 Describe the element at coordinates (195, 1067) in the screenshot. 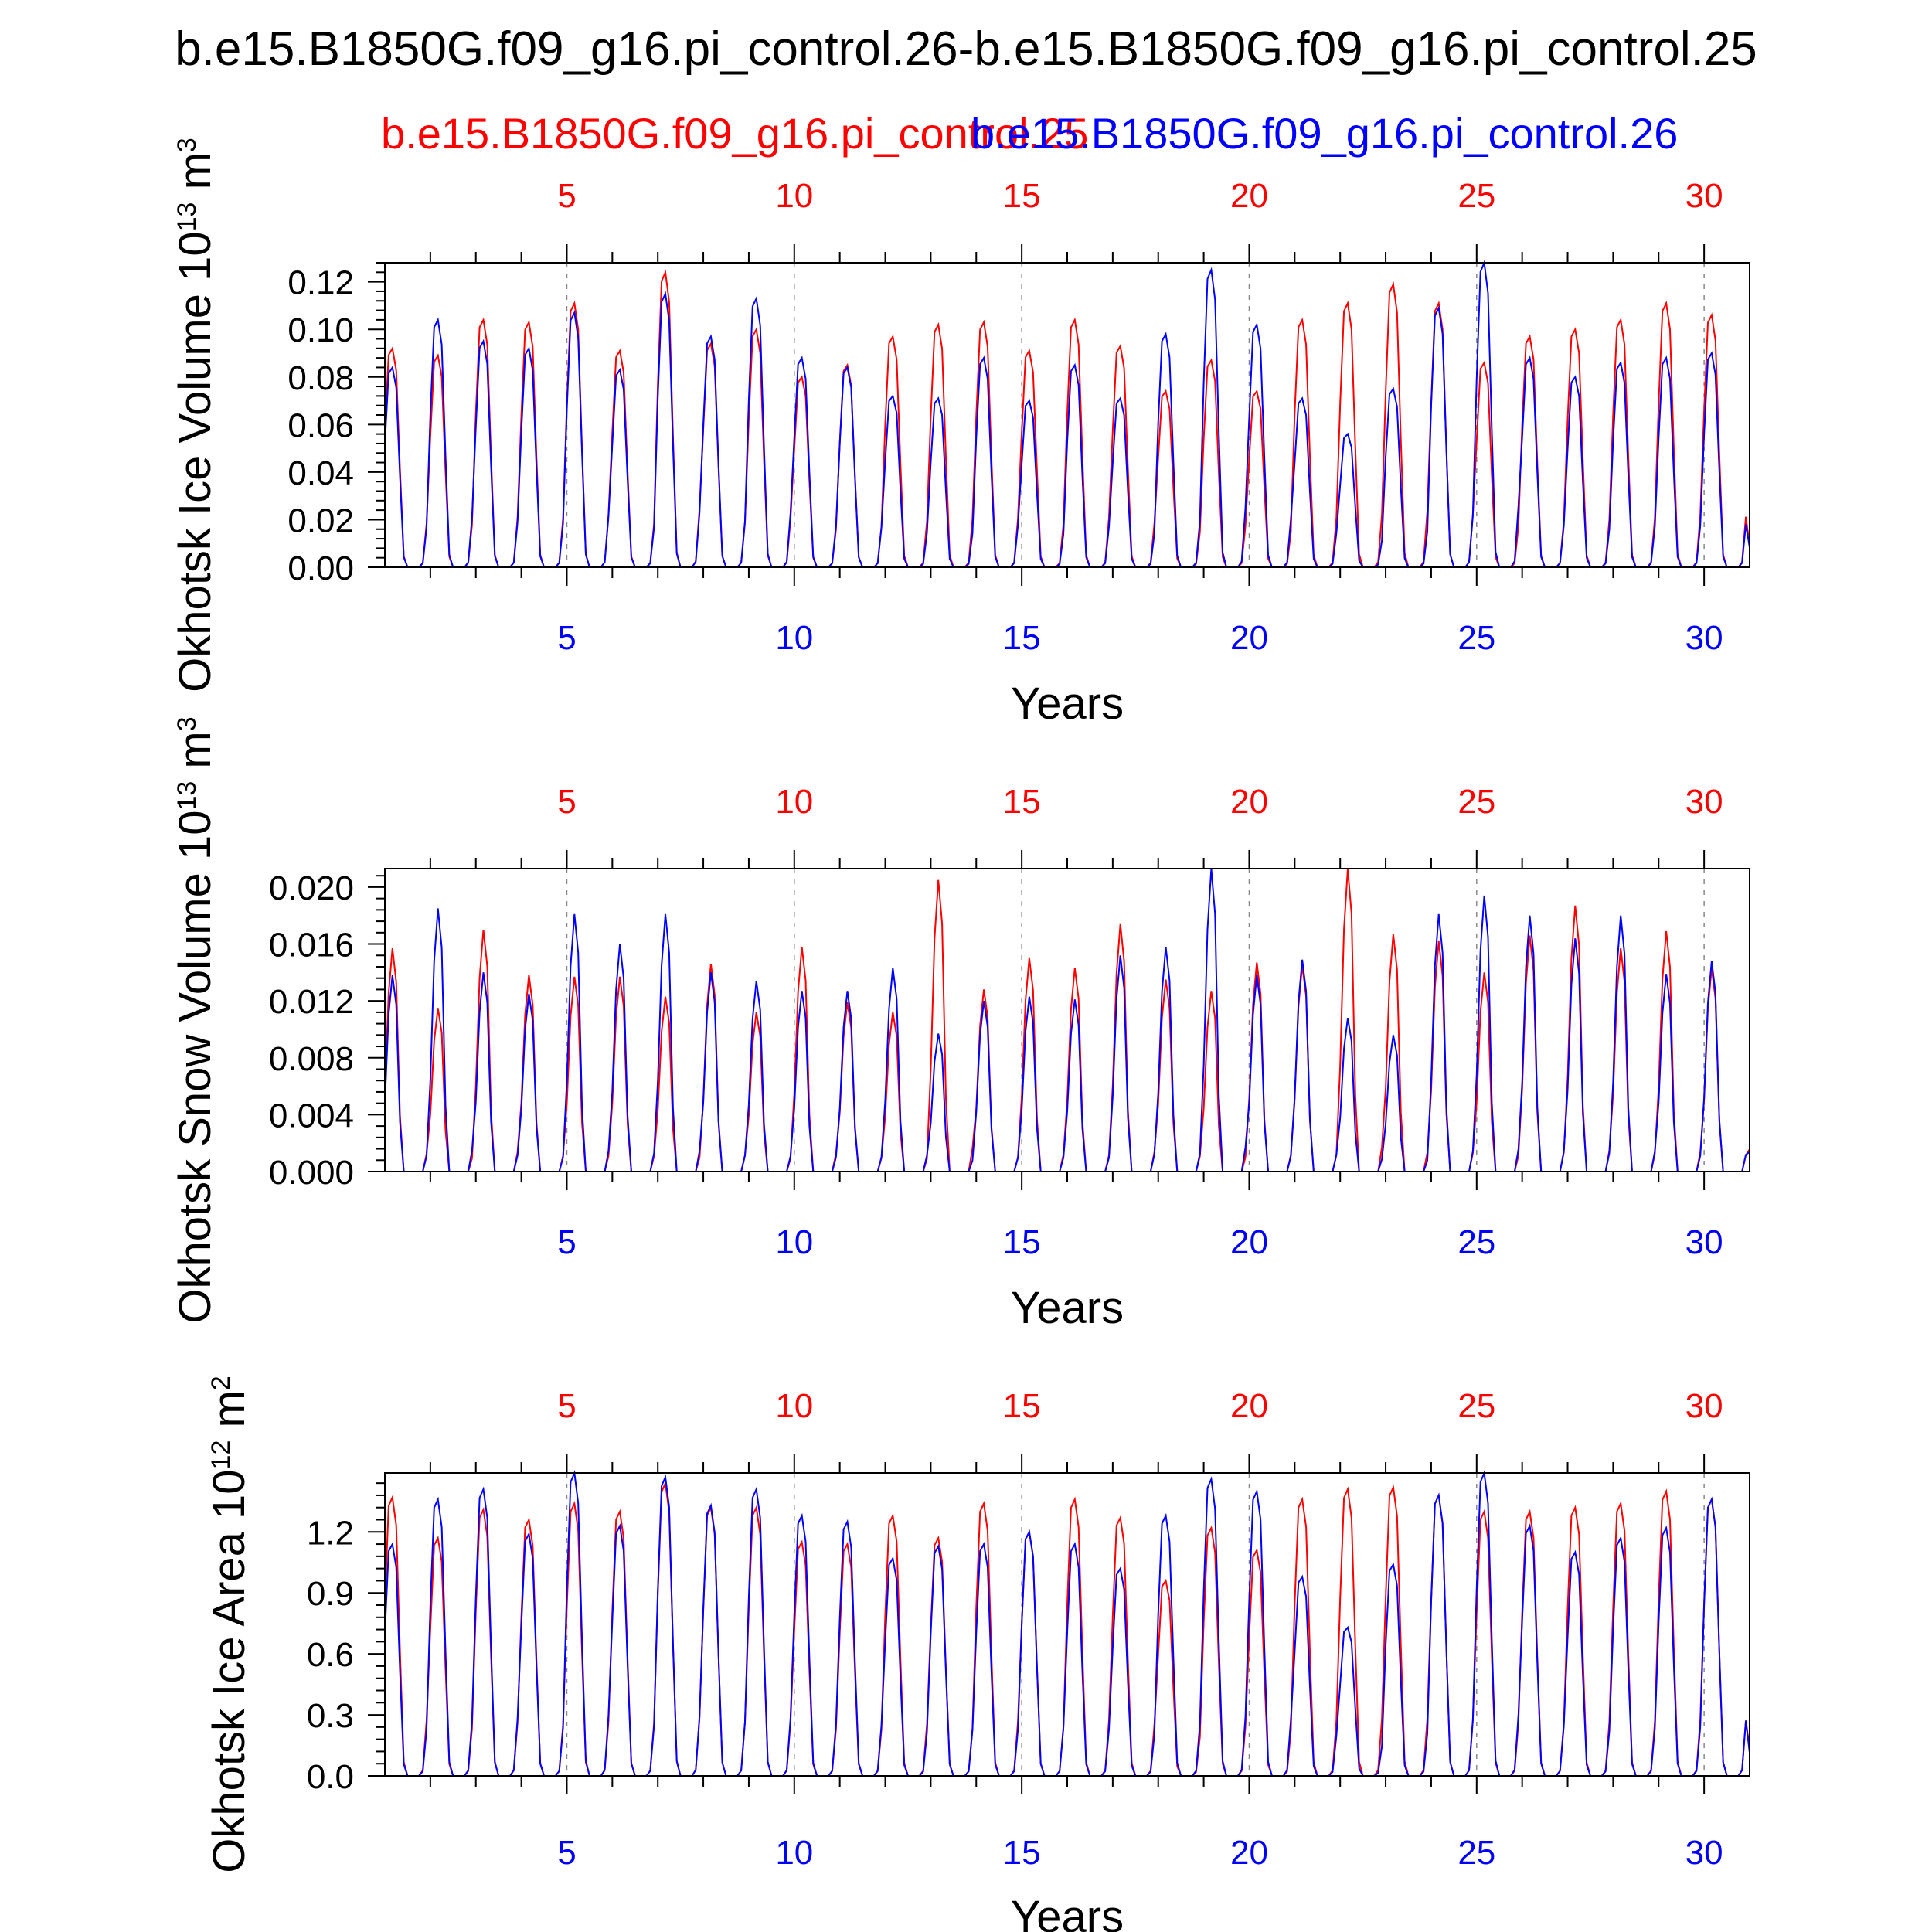

I see `y-label-text: Okhotsk Snow Volume 10` at that location.